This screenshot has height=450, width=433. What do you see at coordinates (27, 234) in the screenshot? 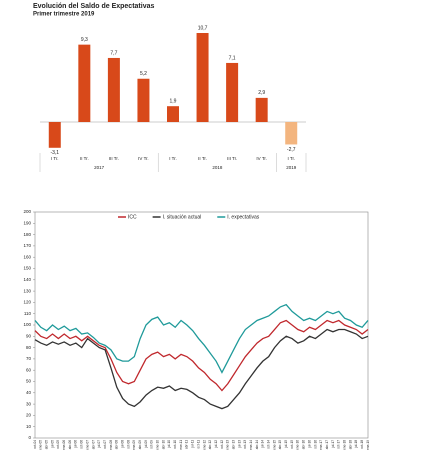
I see `y-tick-label: 180` at bounding box center [27, 234].